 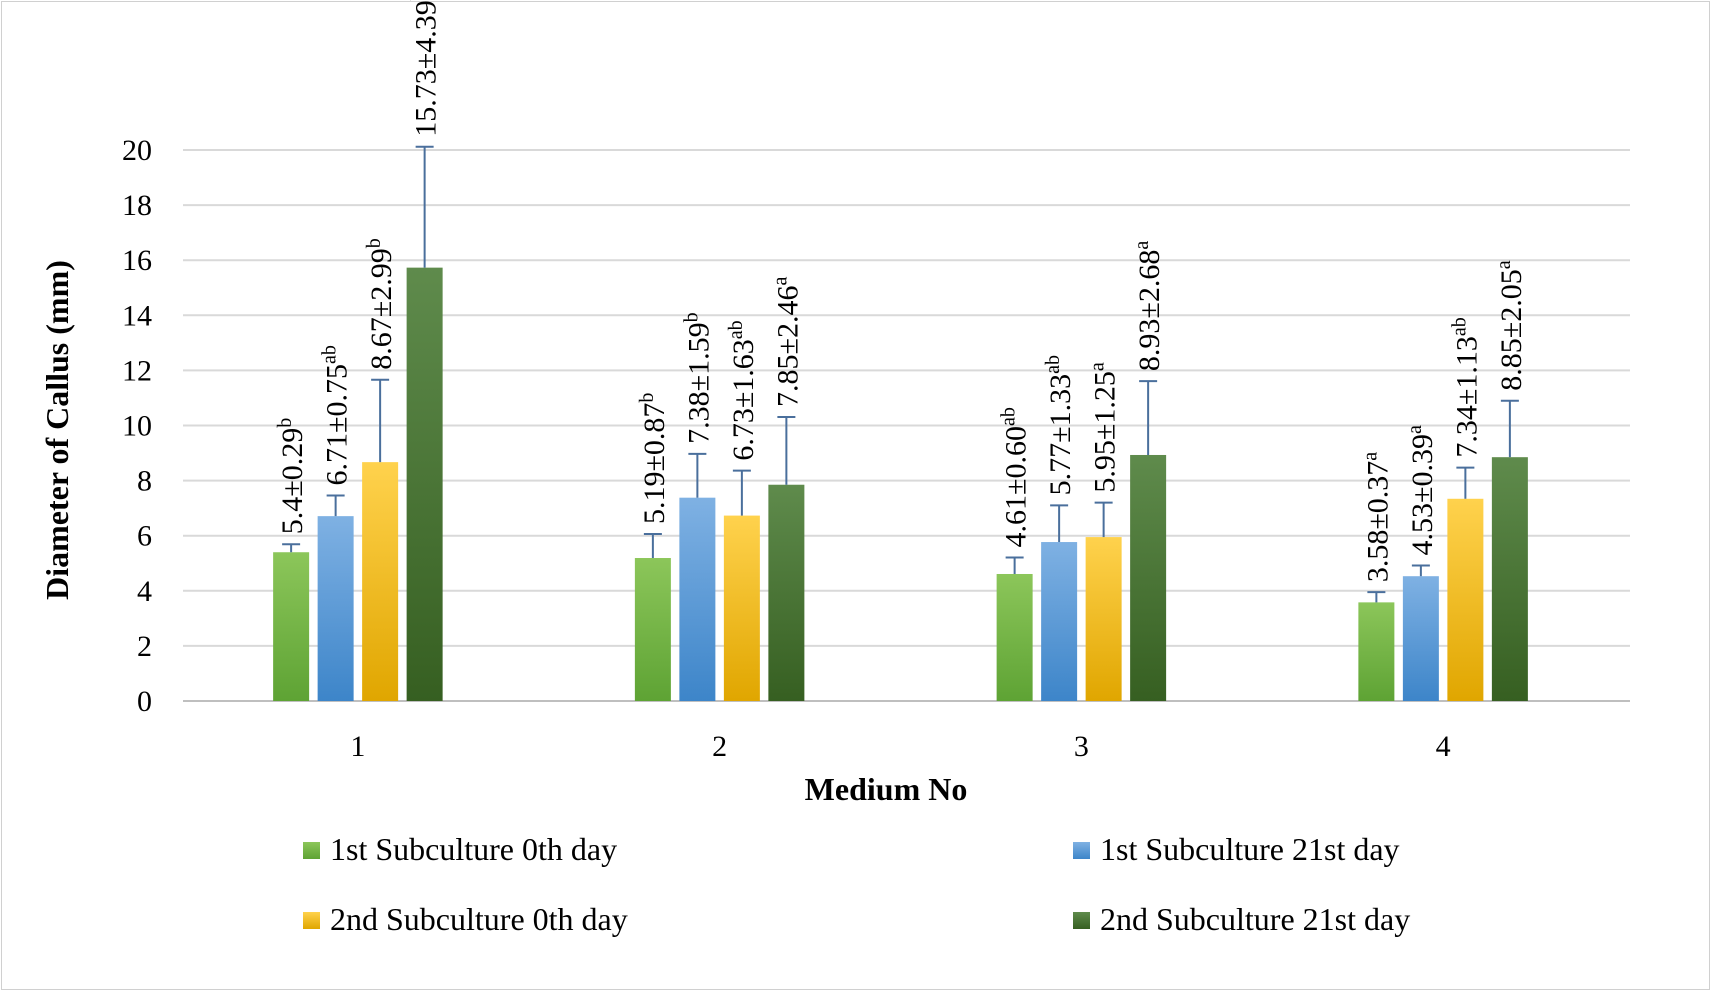 I want to click on legend-item: 2nd Subculture 0th day, so click(x=465, y=919).